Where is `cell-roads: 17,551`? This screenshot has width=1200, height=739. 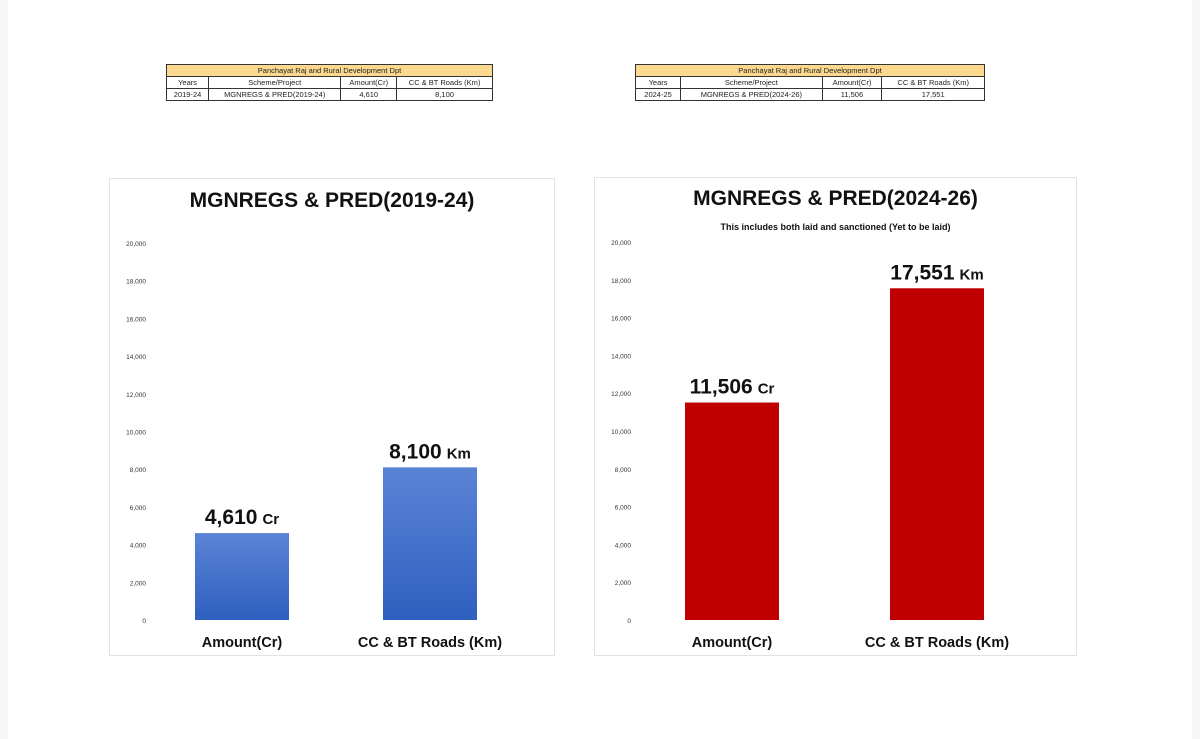
cell-roads: 17,551 is located at coordinates (933, 94).